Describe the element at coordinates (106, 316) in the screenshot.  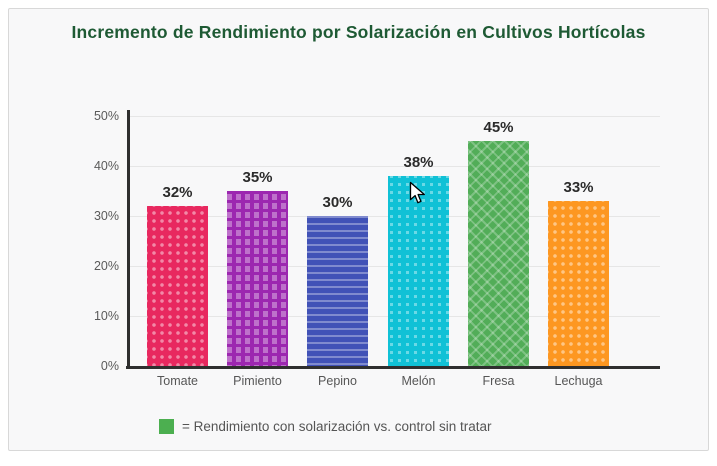
I see `y-tick-label: 10%` at that location.